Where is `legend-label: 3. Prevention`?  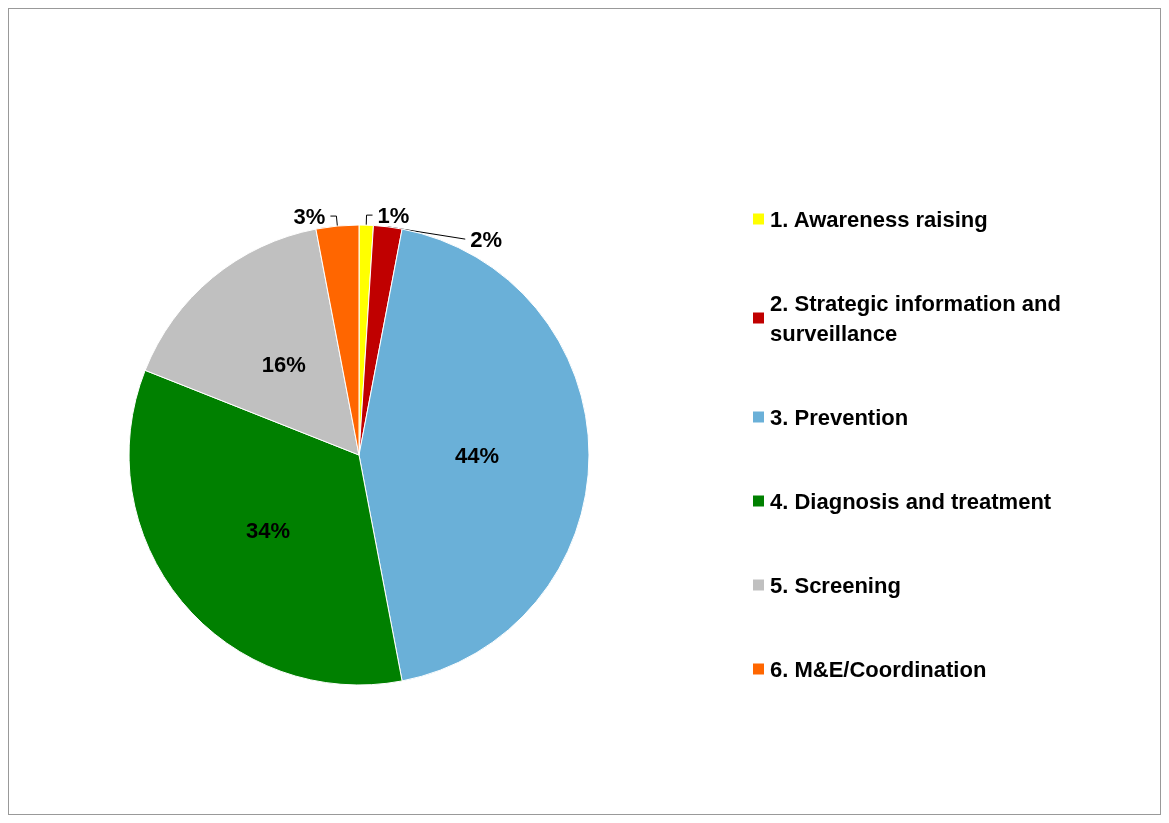
legend-label: 3. Prevention is located at coordinates (839, 417).